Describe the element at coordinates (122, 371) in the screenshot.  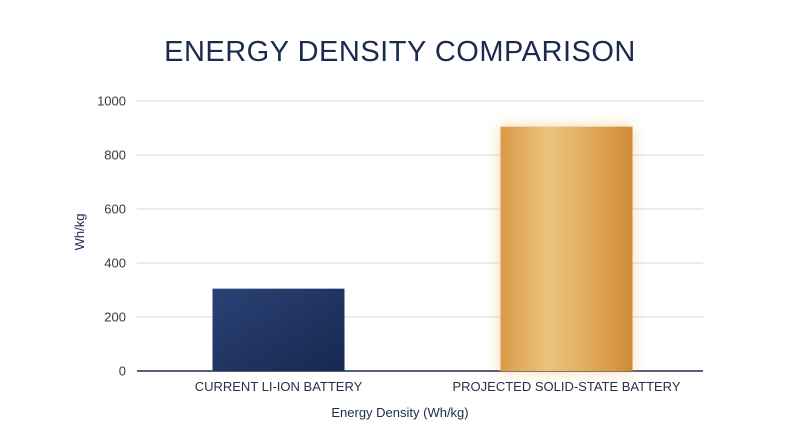
I see `y-tick-label: 0` at that location.